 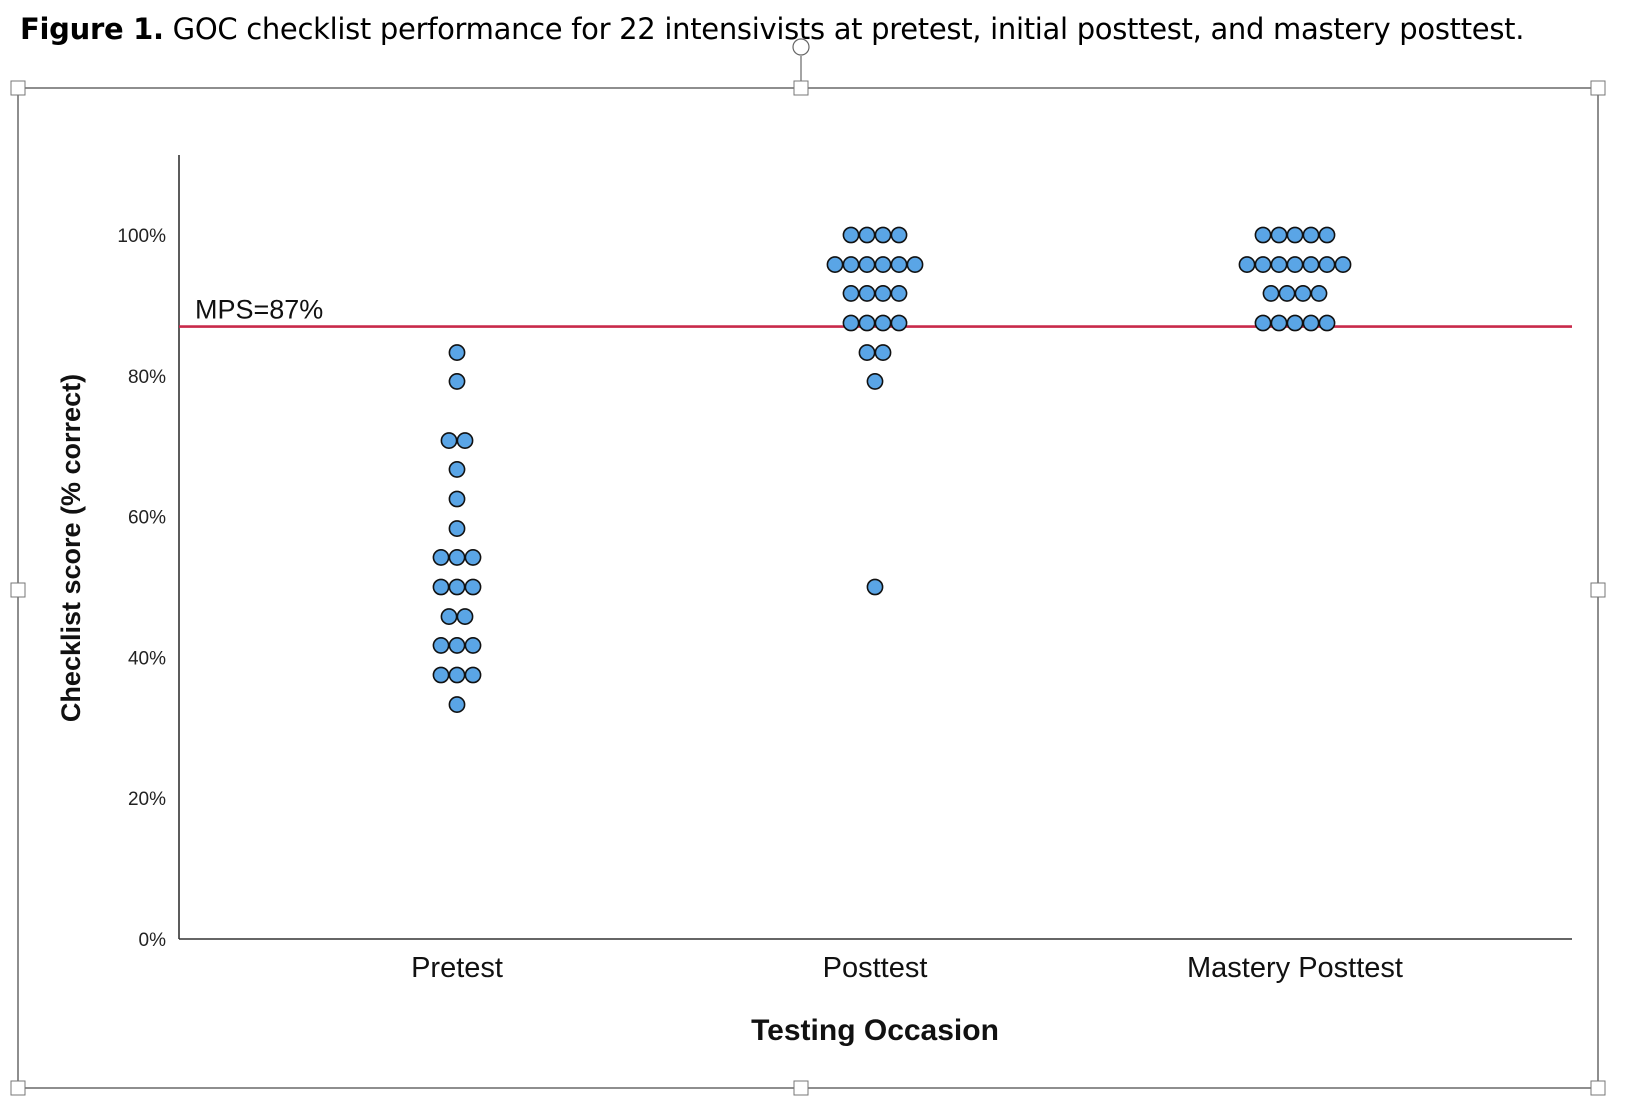 What do you see at coordinates (259, 310) in the screenshot?
I see `reference-line-label: MPS=87%` at bounding box center [259, 310].